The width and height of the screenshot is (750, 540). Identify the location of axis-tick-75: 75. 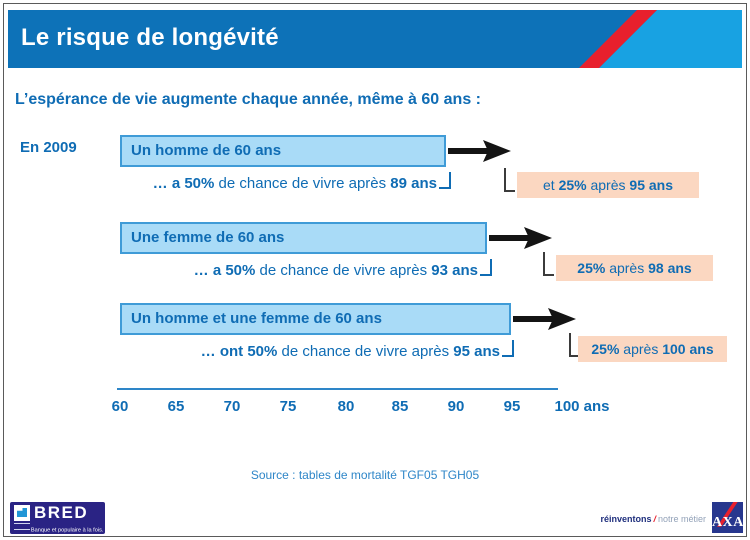
(288, 406).